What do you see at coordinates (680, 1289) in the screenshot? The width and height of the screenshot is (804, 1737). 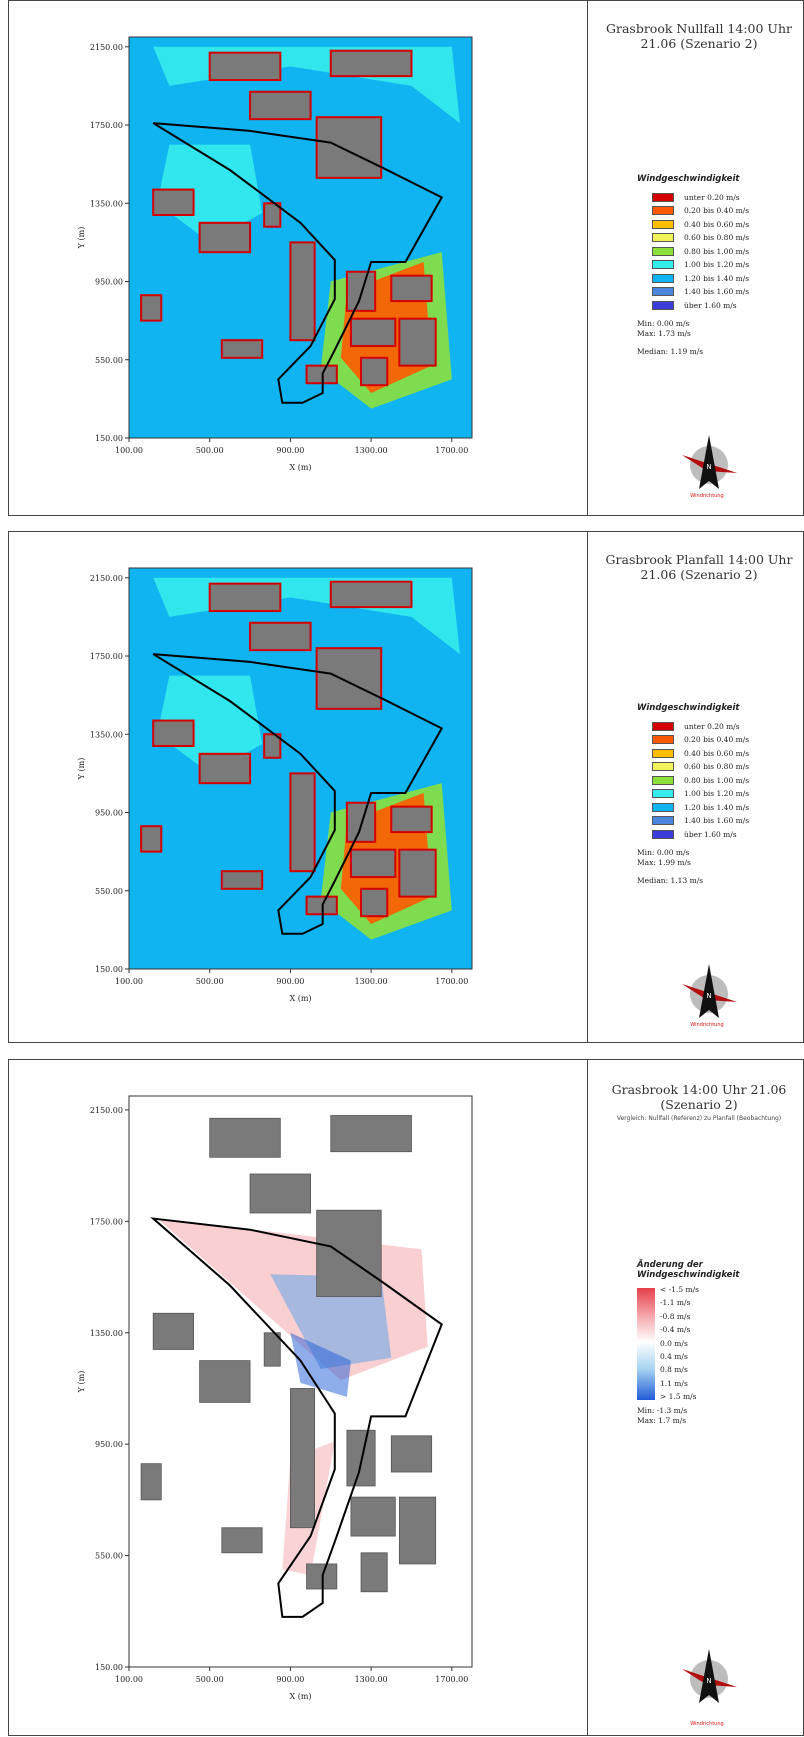 I see `color-scale-label: < -1.5 m/s` at bounding box center [680, 1289].